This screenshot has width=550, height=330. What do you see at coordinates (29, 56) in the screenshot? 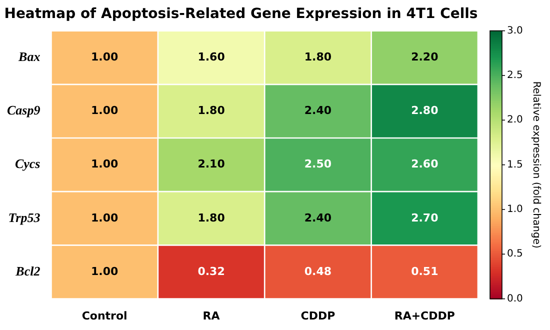
I see `y-tick-label: Bax` at bounding box center [29, 56].